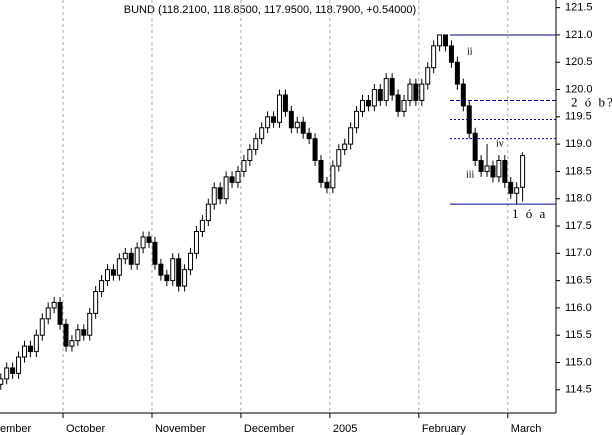 The image size is (612, 435). Describe the element at coordinates (470, 51) in the screenshot. I see `wave-label: ii` at that location.